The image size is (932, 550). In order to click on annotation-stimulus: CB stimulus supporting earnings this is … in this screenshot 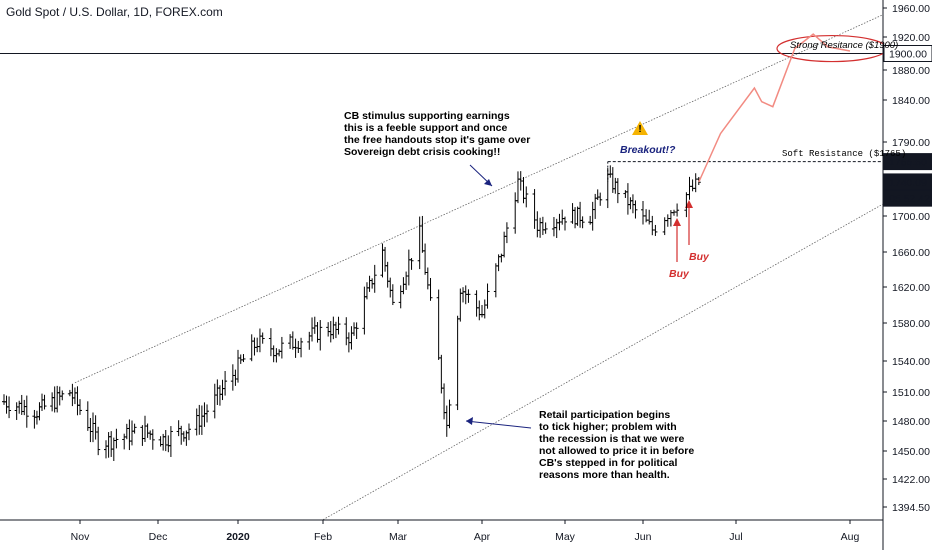, I will do `click(437, 134)`.